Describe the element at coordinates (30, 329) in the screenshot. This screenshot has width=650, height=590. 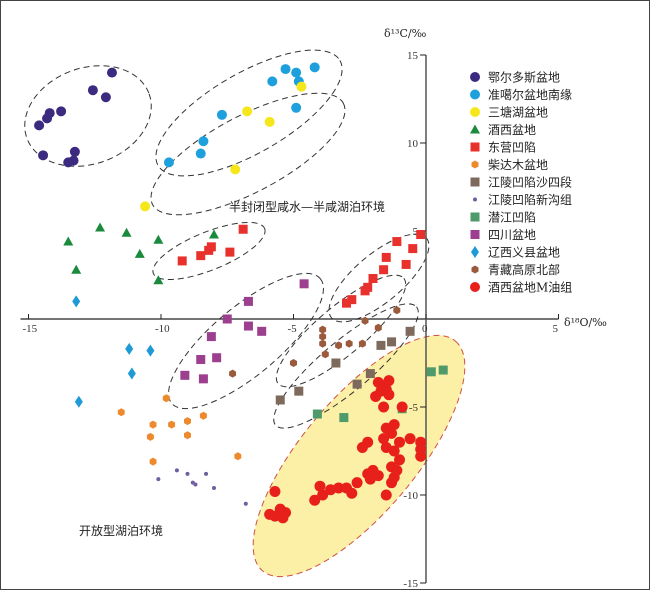
I see `x-tick-label: -15` at that location.